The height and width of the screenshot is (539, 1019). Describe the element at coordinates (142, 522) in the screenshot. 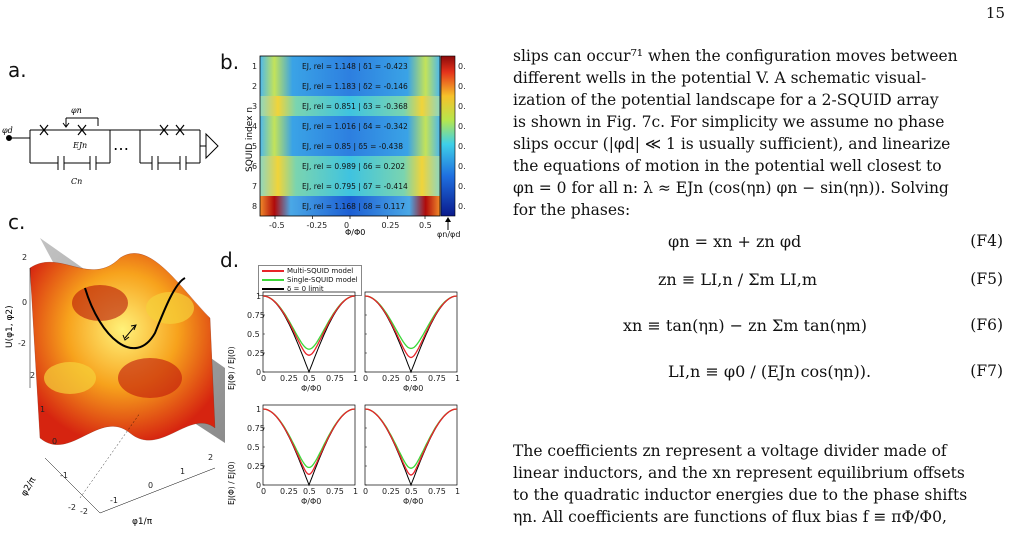

I see `surface-xlabel: φ1/π` at that location.